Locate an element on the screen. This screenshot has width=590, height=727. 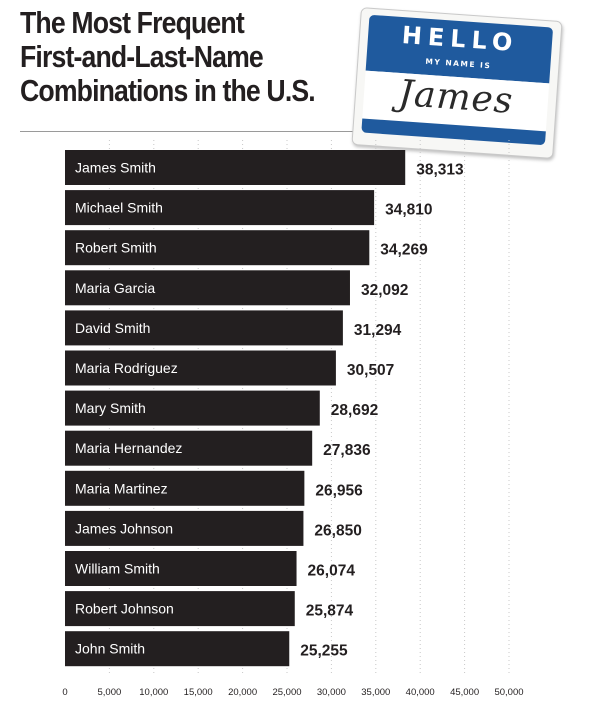
bar-category-label: James Johnson is located at coordinates (124, 528).